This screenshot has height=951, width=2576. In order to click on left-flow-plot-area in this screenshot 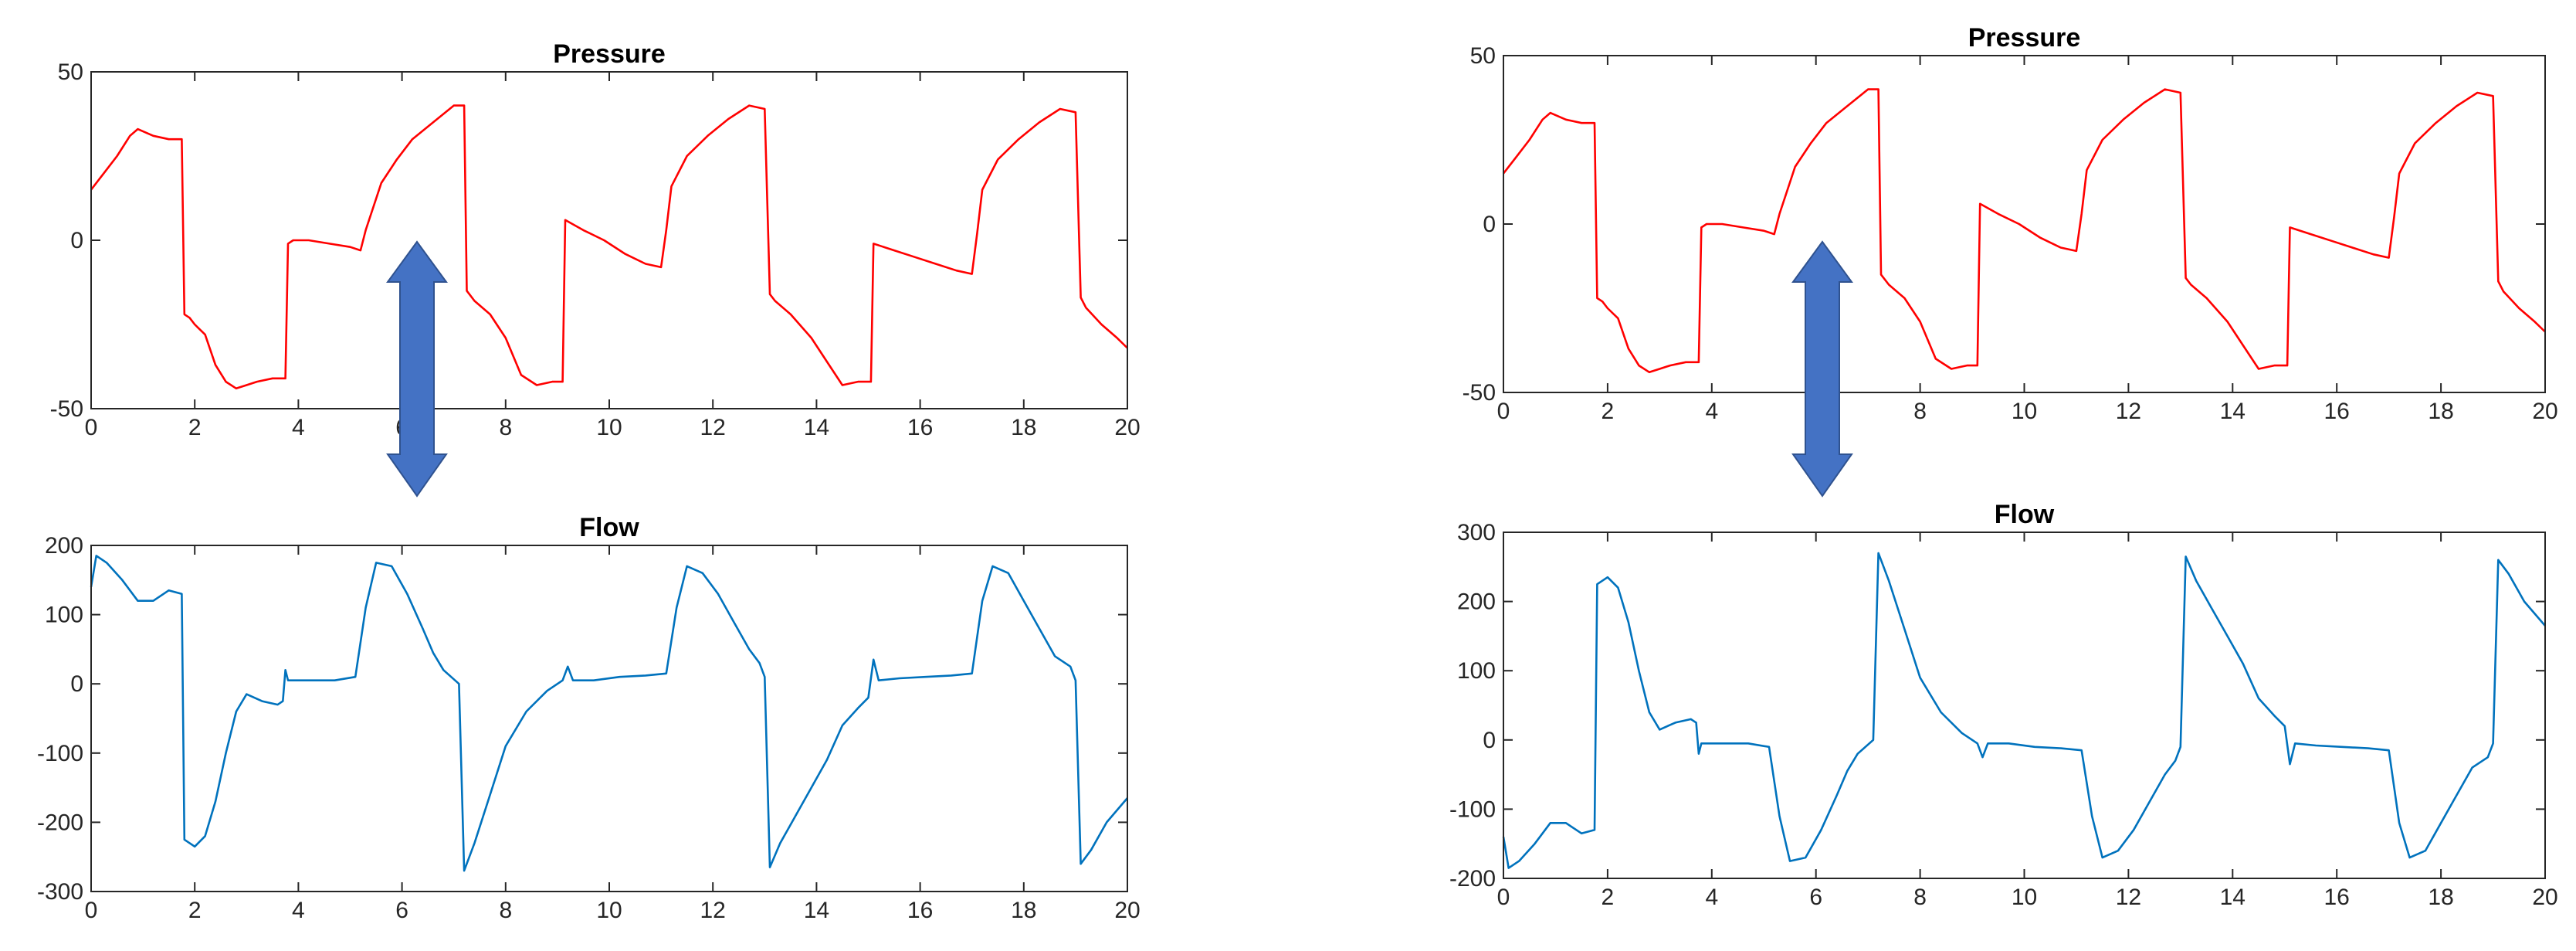, I will do `click(609, 718)`.